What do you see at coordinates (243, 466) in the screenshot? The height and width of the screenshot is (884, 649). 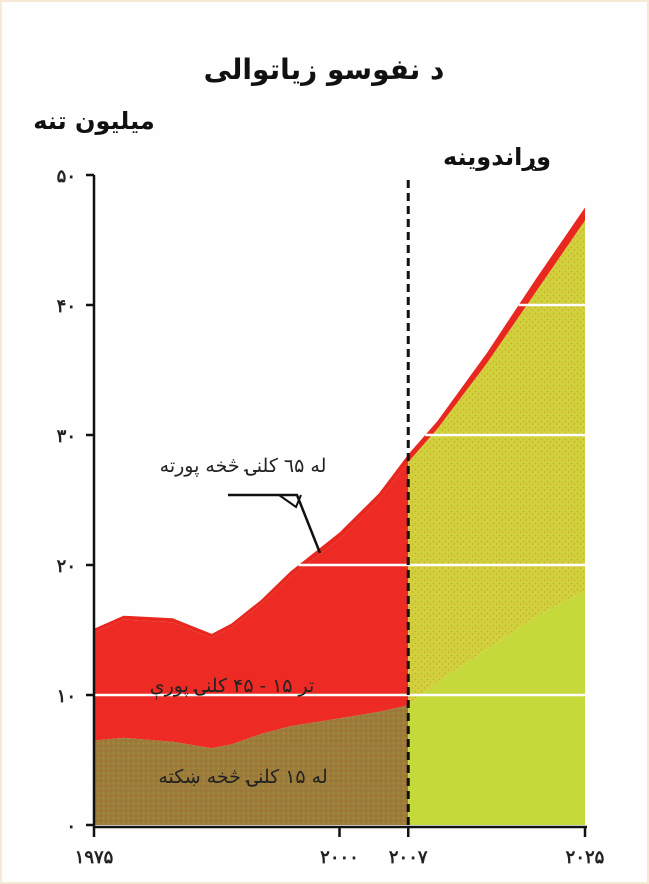 I see `series-label-over65: له ٦۵ کلنۍ څخه پورته` at bounding box center [243, 466].